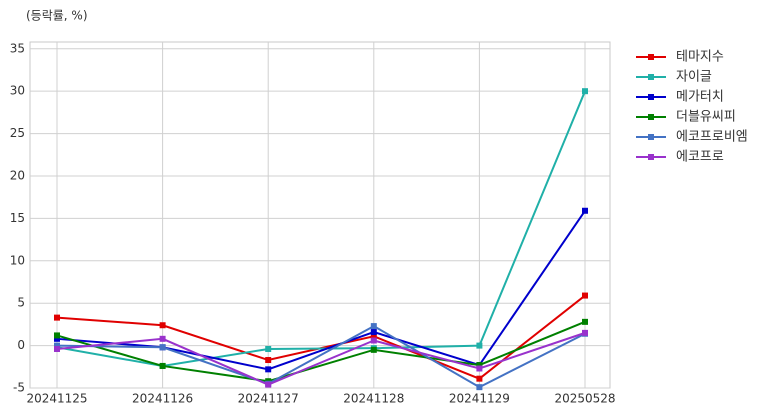 This screenshot has height=416, width=775. I want to click on x-tick-label: 20241126, so click(162, 399).